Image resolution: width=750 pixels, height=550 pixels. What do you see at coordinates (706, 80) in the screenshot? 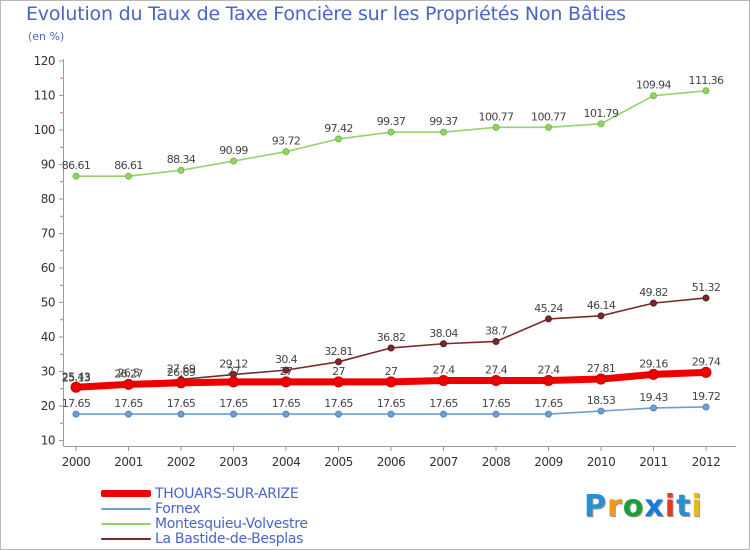
I see `data-label-montesquieu-volvestre: 111.36` at bounding box center [706, 80].